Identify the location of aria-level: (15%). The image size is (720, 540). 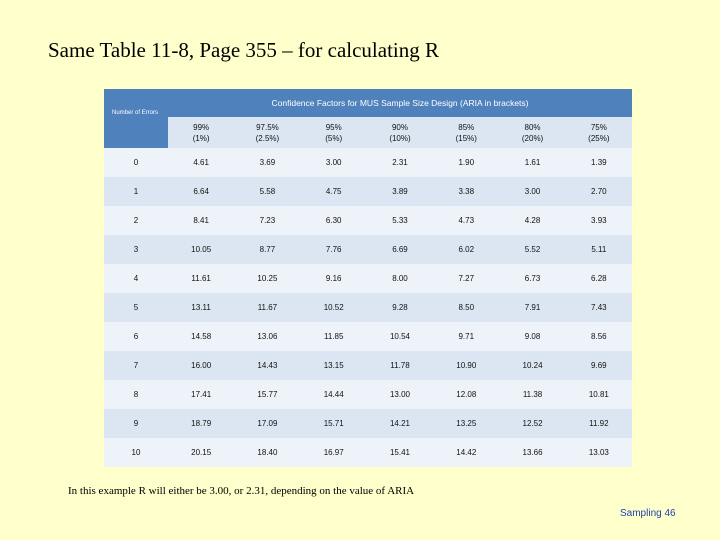
(466, 138).